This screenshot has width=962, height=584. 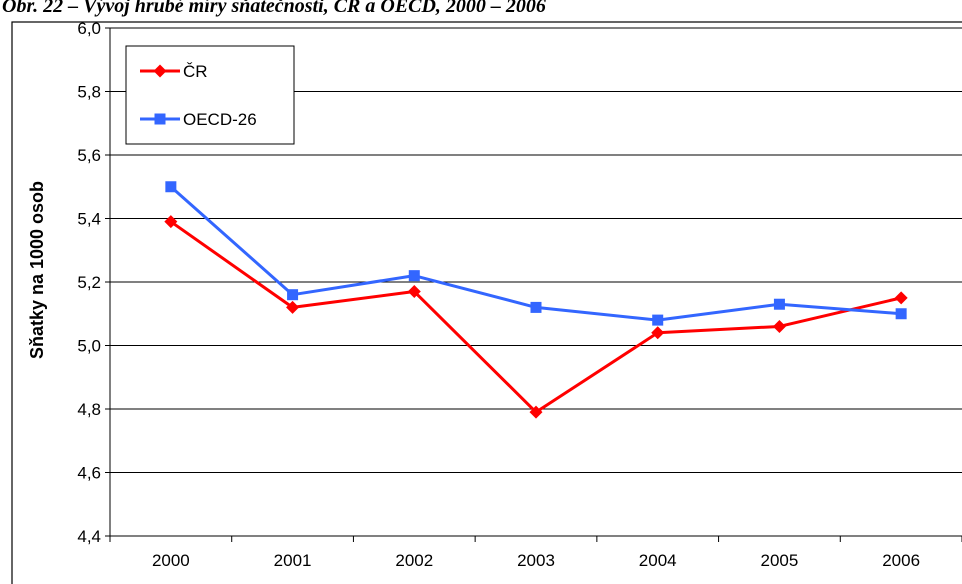 I want to click on legend-item: ČR, so click(x=174, y=71).